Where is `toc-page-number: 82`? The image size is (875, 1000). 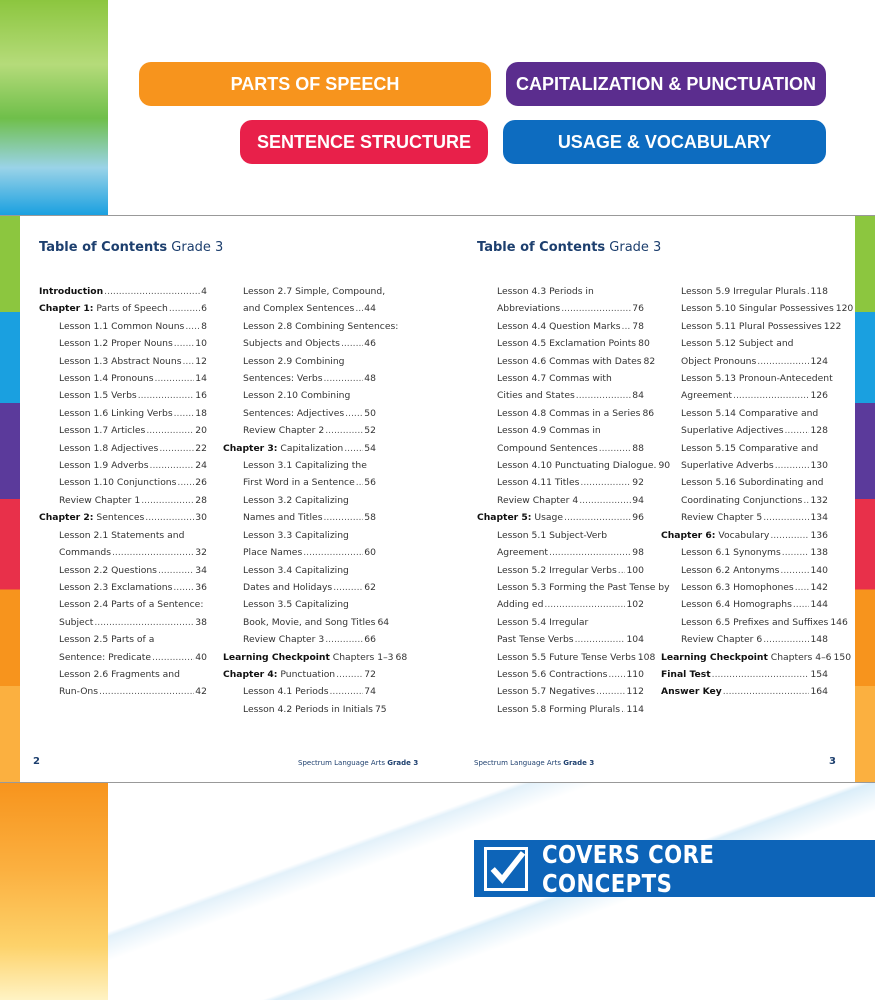 toc-page-number: 82 is located at coordinates (649, 361).